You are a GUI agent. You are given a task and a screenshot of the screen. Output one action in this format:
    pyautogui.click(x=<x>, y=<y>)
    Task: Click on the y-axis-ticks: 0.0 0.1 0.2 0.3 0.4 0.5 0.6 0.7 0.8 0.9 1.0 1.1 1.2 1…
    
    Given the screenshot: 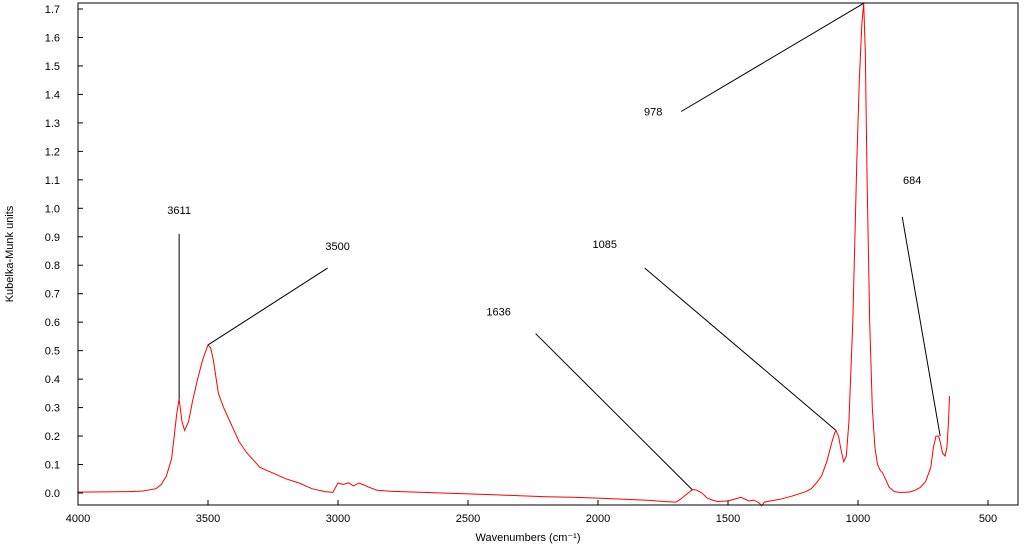 What is the action you would take?
    pyautogui.click(x=64, y=252)
    